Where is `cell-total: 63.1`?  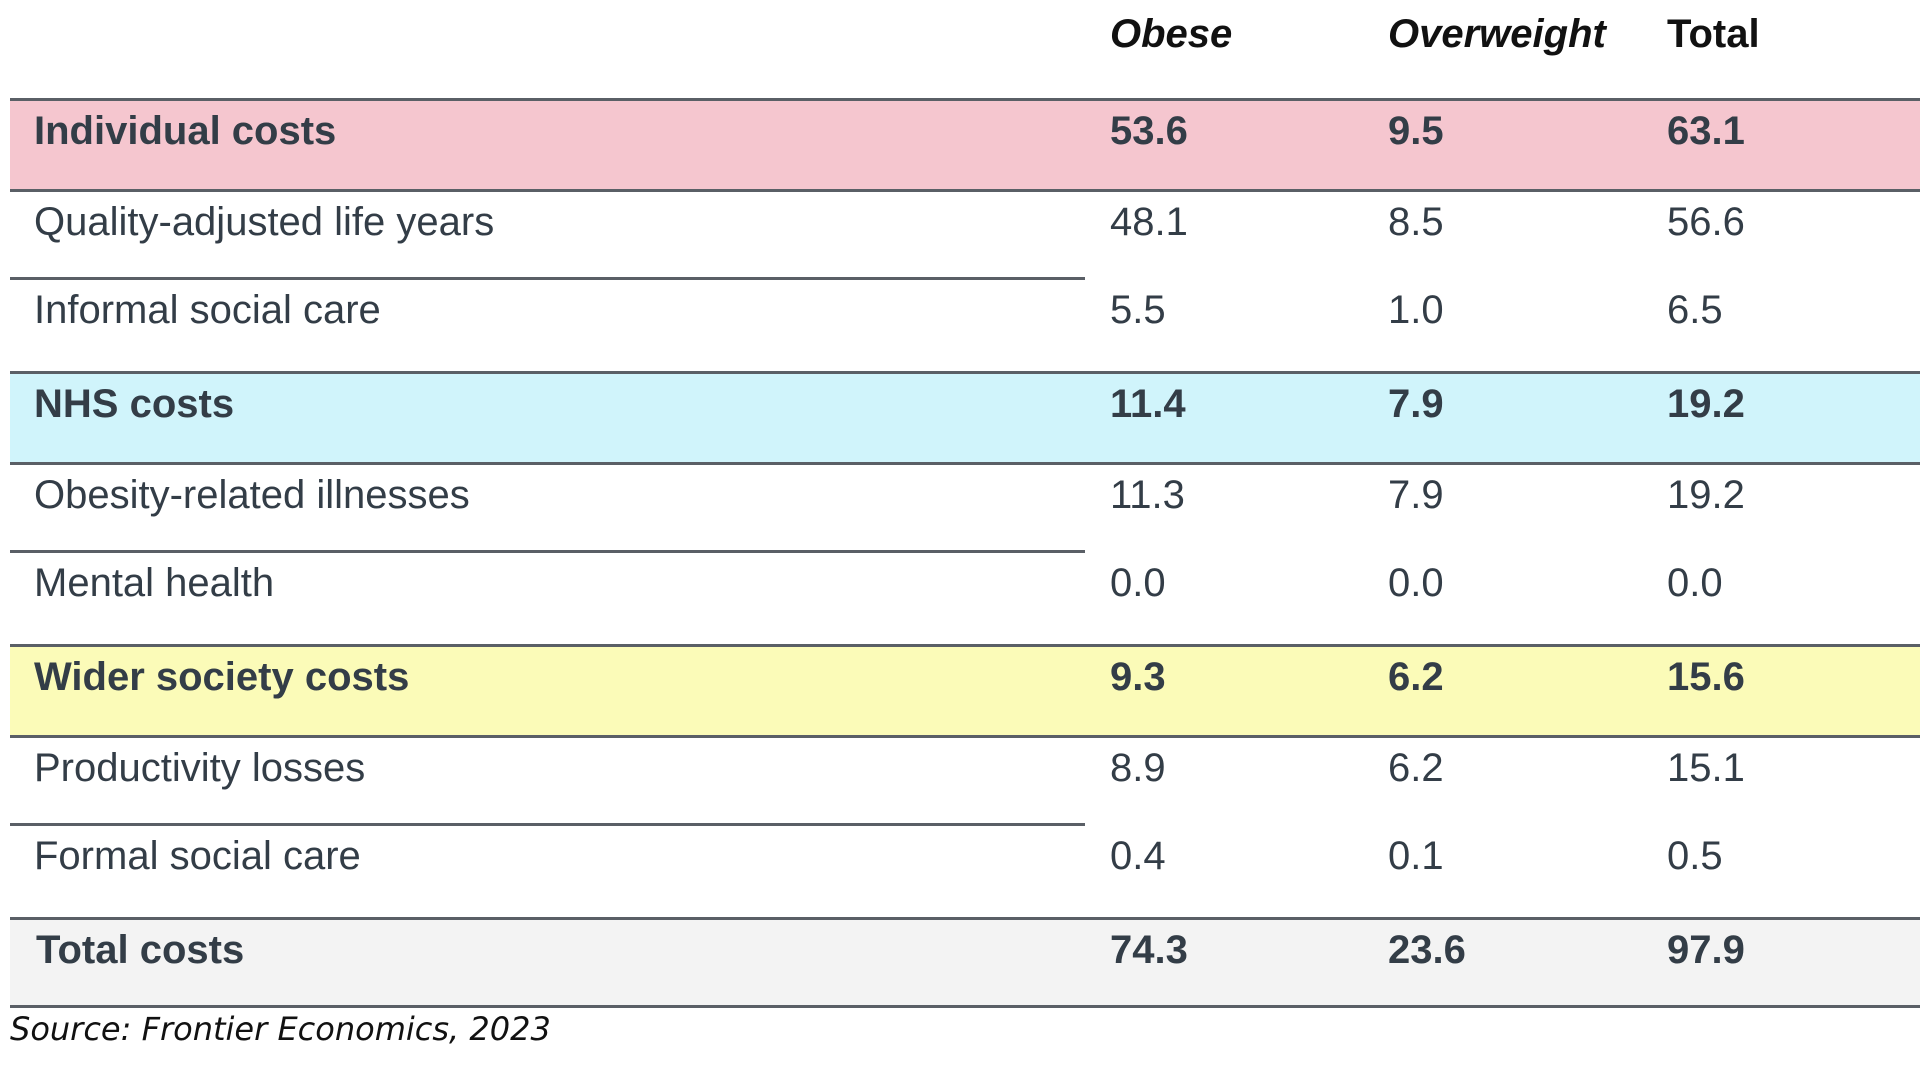 cell-total: 63.1 is located at coordinates (1706, 131).